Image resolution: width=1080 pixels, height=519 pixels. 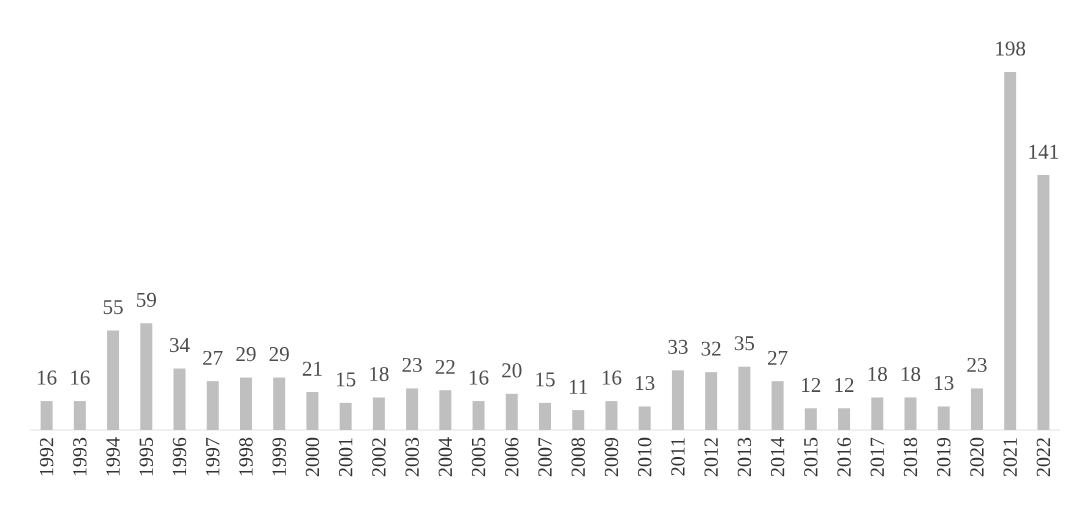 I want to click on x-tick-label: 2000, so click(x=312, y=457).